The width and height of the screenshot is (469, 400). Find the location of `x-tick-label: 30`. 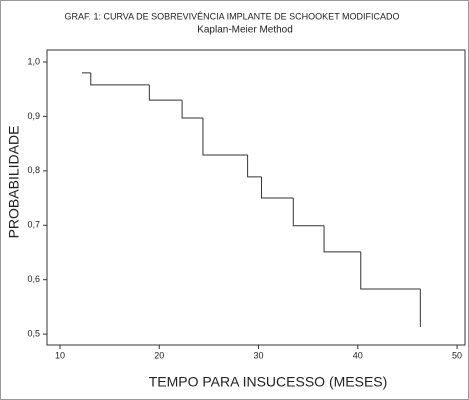

x-tick-label: 30 is located at coordinates (259, 355).